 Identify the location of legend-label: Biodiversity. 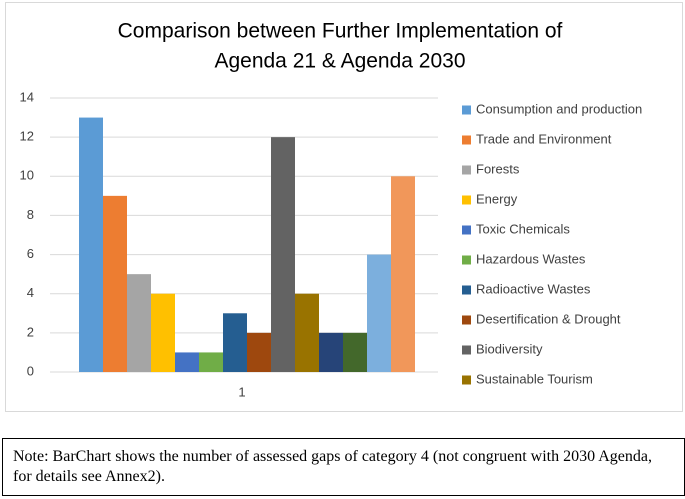
(509, 348).